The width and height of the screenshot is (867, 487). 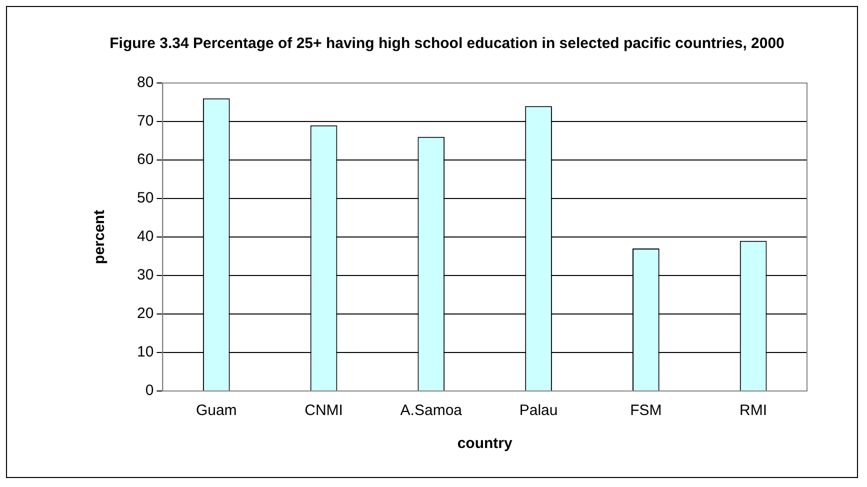 What do you see at coordinates (149, 391) in the screenshot?
I see `y-tick-label: 0` at bounding box center [149, 391].